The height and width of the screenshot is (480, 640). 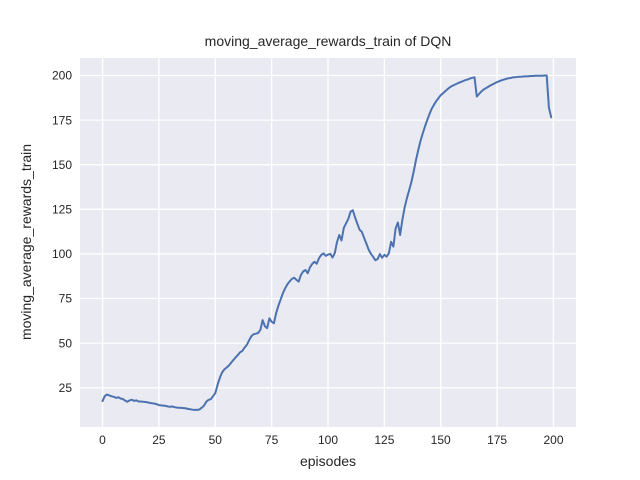 What do you see at coordinates (66, 299) in the screenshot?
I see `y-tick-label: 75` at bounding box center [66, 299].